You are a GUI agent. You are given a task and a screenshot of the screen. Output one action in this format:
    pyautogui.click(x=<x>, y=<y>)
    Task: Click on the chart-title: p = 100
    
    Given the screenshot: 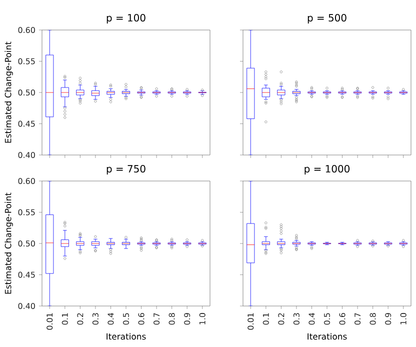 What is the action you would take?
    pyautogui.click(x=126, y=19)
    